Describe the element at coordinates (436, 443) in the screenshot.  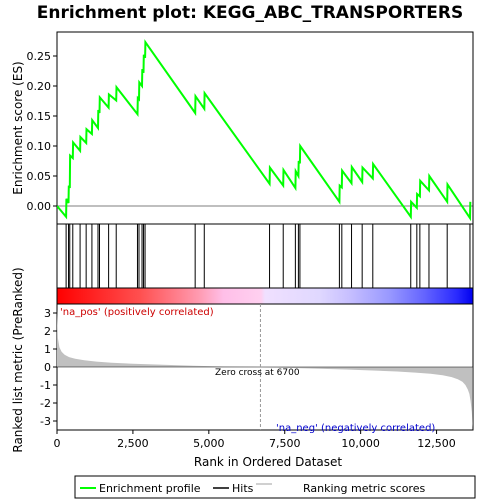
I see `x-tick-label: 12,500` at that location.